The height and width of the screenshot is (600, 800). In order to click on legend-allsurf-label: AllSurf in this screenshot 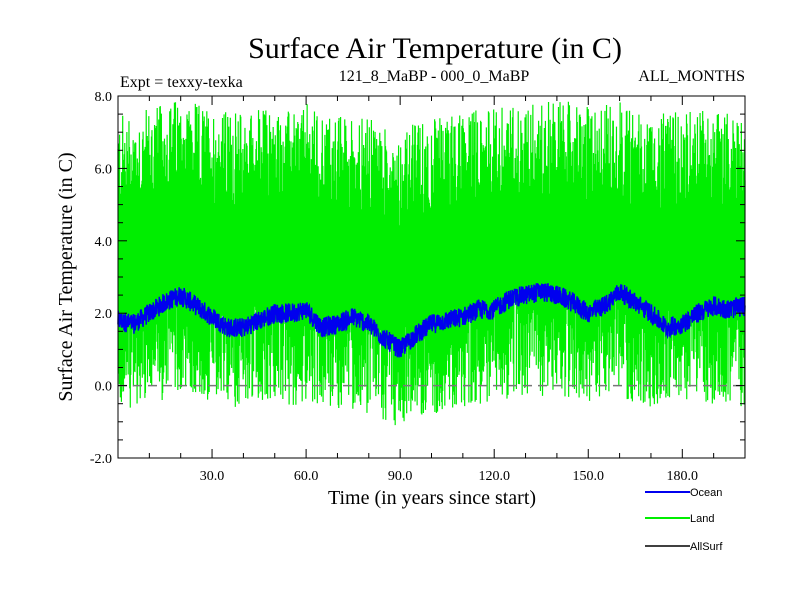, I will do `click(706, 547)`.